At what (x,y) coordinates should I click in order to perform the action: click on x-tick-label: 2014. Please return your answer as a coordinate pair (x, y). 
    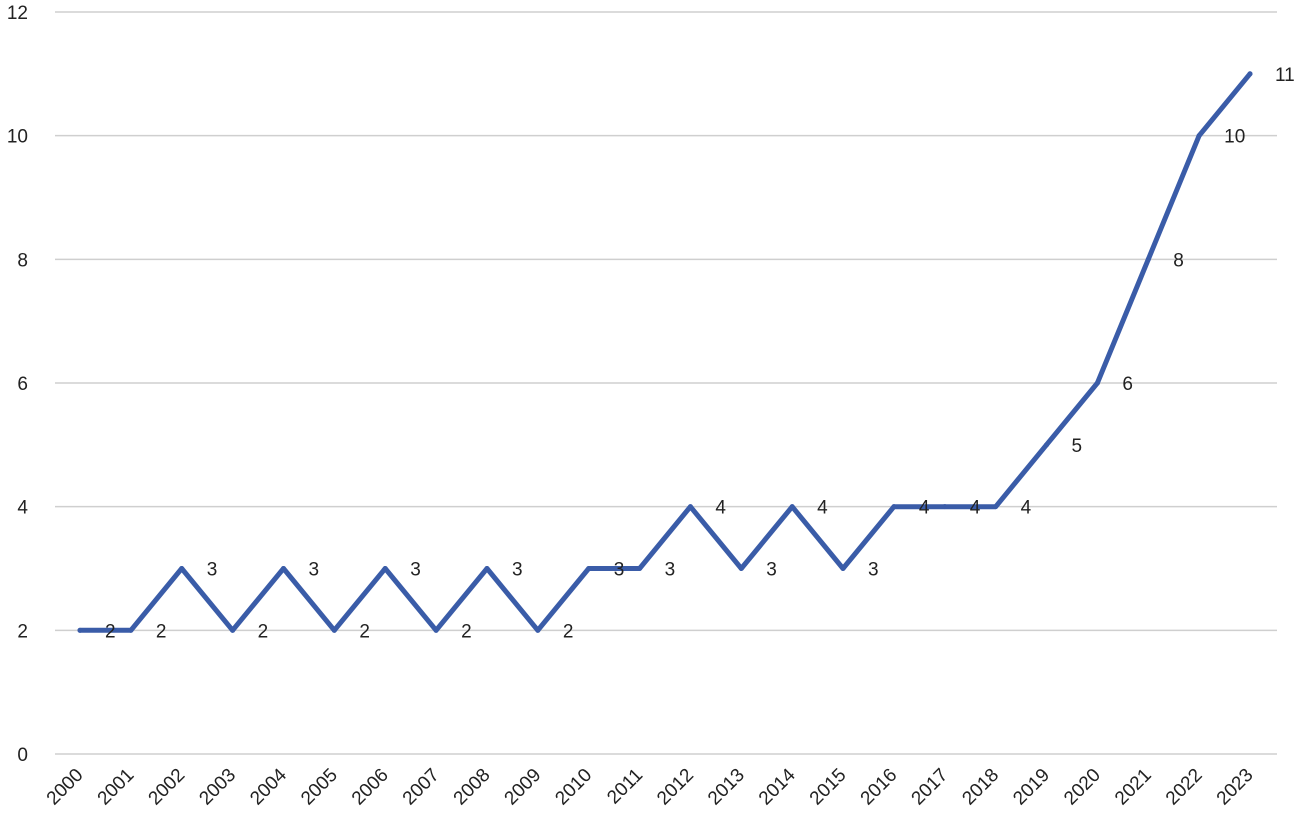
    Looking at the image, I should click on (777, 786).